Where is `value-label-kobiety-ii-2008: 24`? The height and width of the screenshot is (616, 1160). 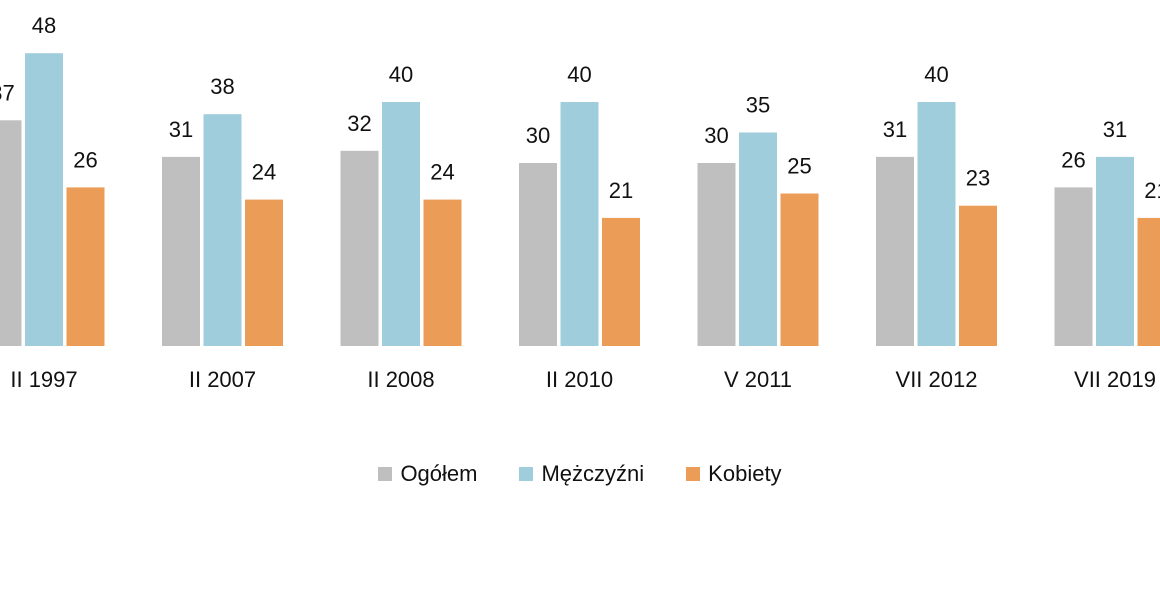 value-label-kobiety-ii-2008: 24 is located at coordinates (442, 172).